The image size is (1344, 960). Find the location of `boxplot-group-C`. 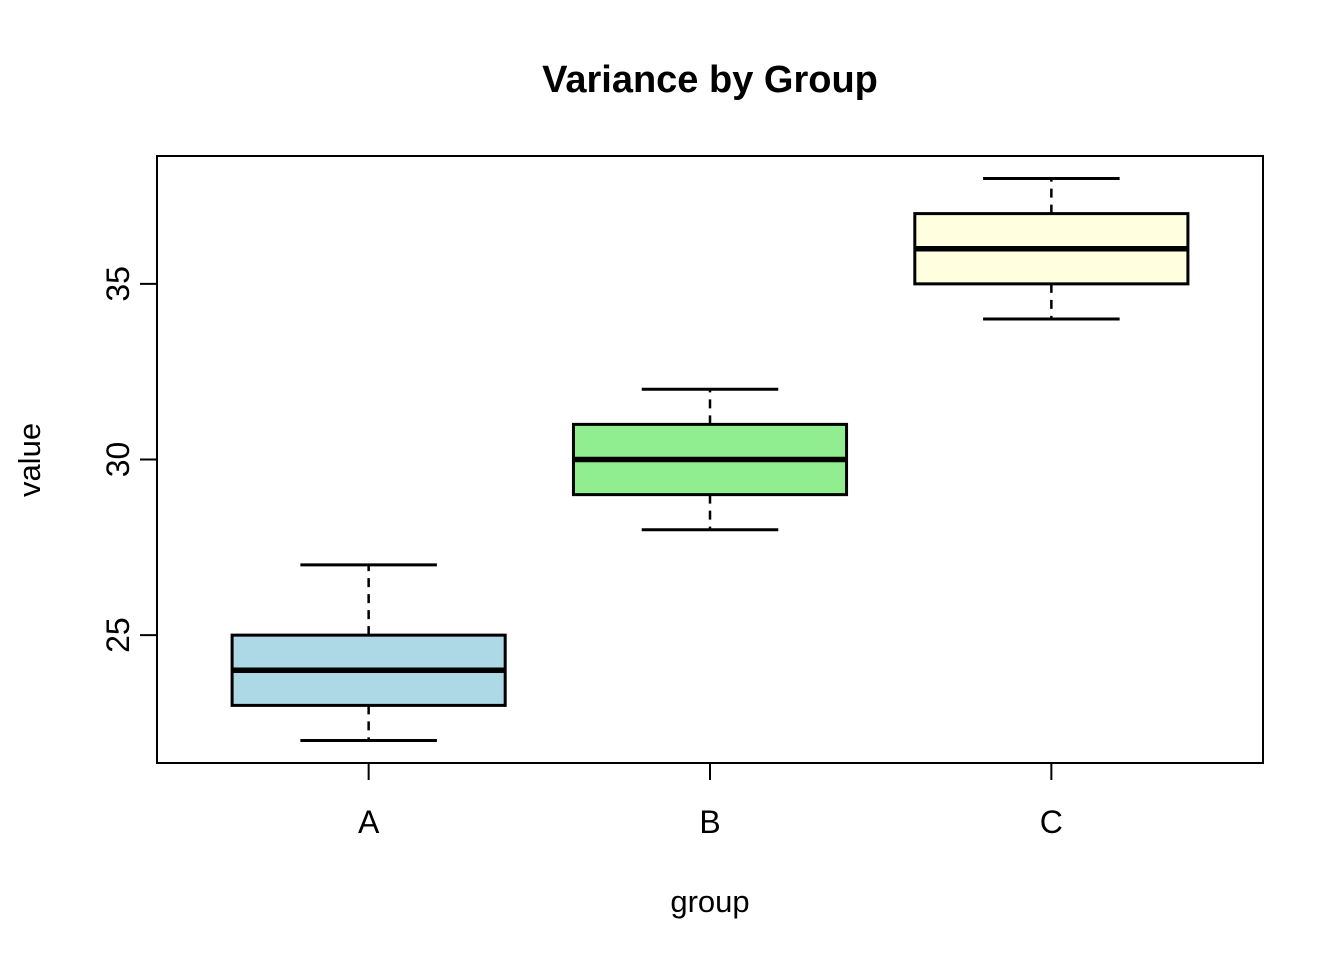

boxplot-group-C is located at coordinates (1051, 248).